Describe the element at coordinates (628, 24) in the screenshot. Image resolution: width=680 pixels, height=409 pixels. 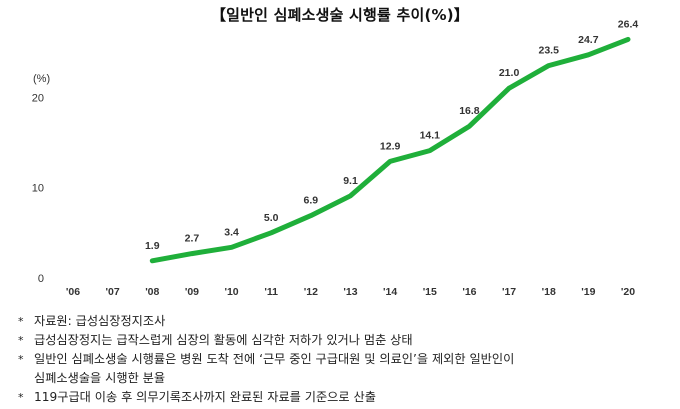
I see `data-label: 26.4` at that location.